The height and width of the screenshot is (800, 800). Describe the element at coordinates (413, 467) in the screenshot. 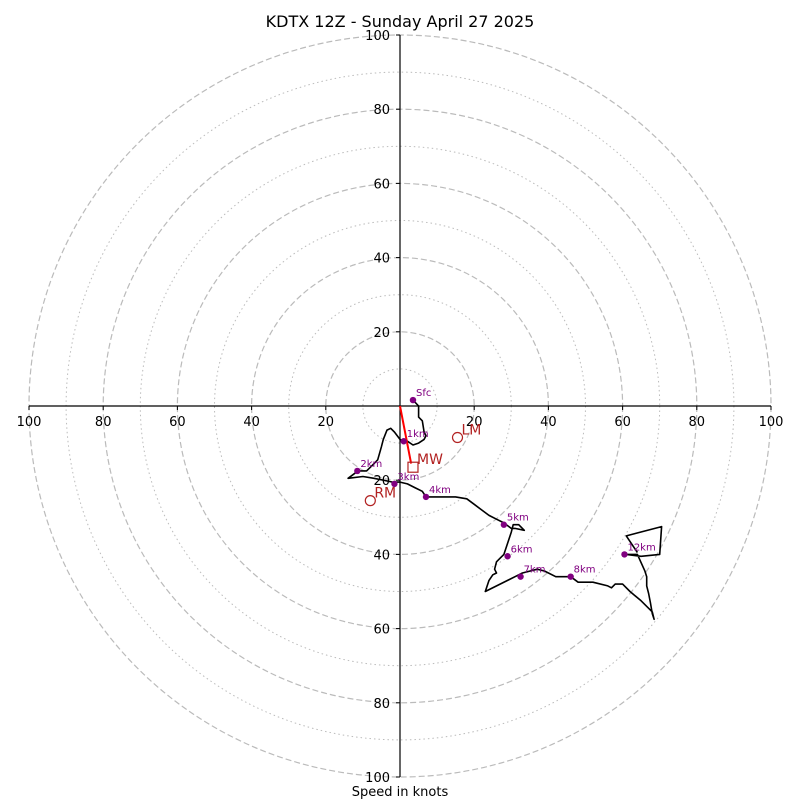

I see `storm-motion-mw-marker` at that location.